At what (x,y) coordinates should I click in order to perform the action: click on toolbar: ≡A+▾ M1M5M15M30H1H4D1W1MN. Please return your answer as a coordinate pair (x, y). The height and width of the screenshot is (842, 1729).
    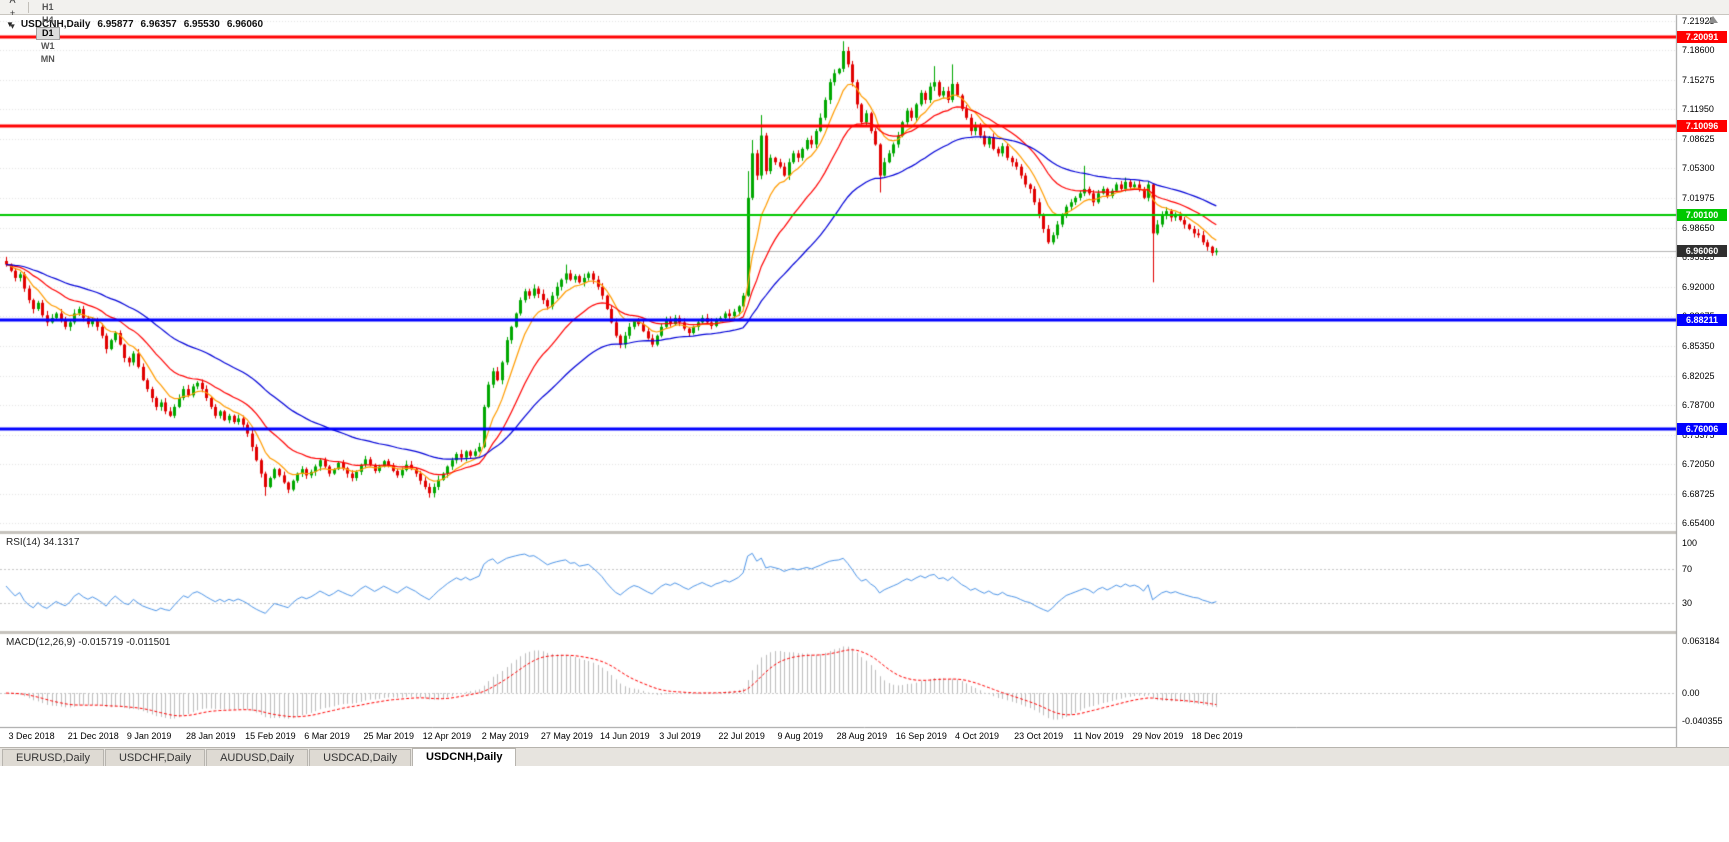
    Looking at the image, I should click on (864, 32).